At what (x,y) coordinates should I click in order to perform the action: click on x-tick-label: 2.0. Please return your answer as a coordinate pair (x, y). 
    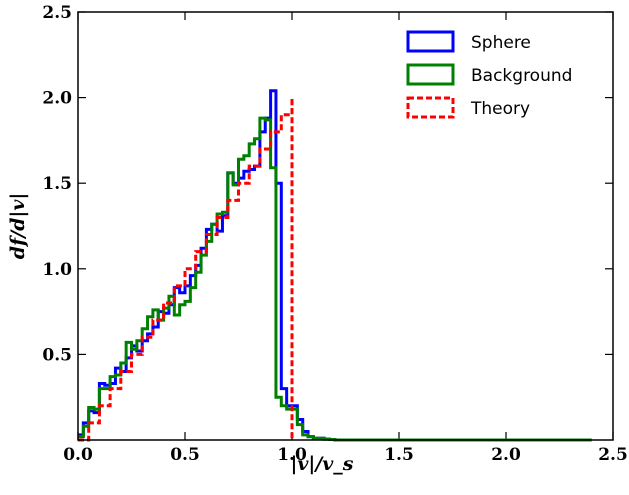
    Looking at the image, I should click on (506, 455).